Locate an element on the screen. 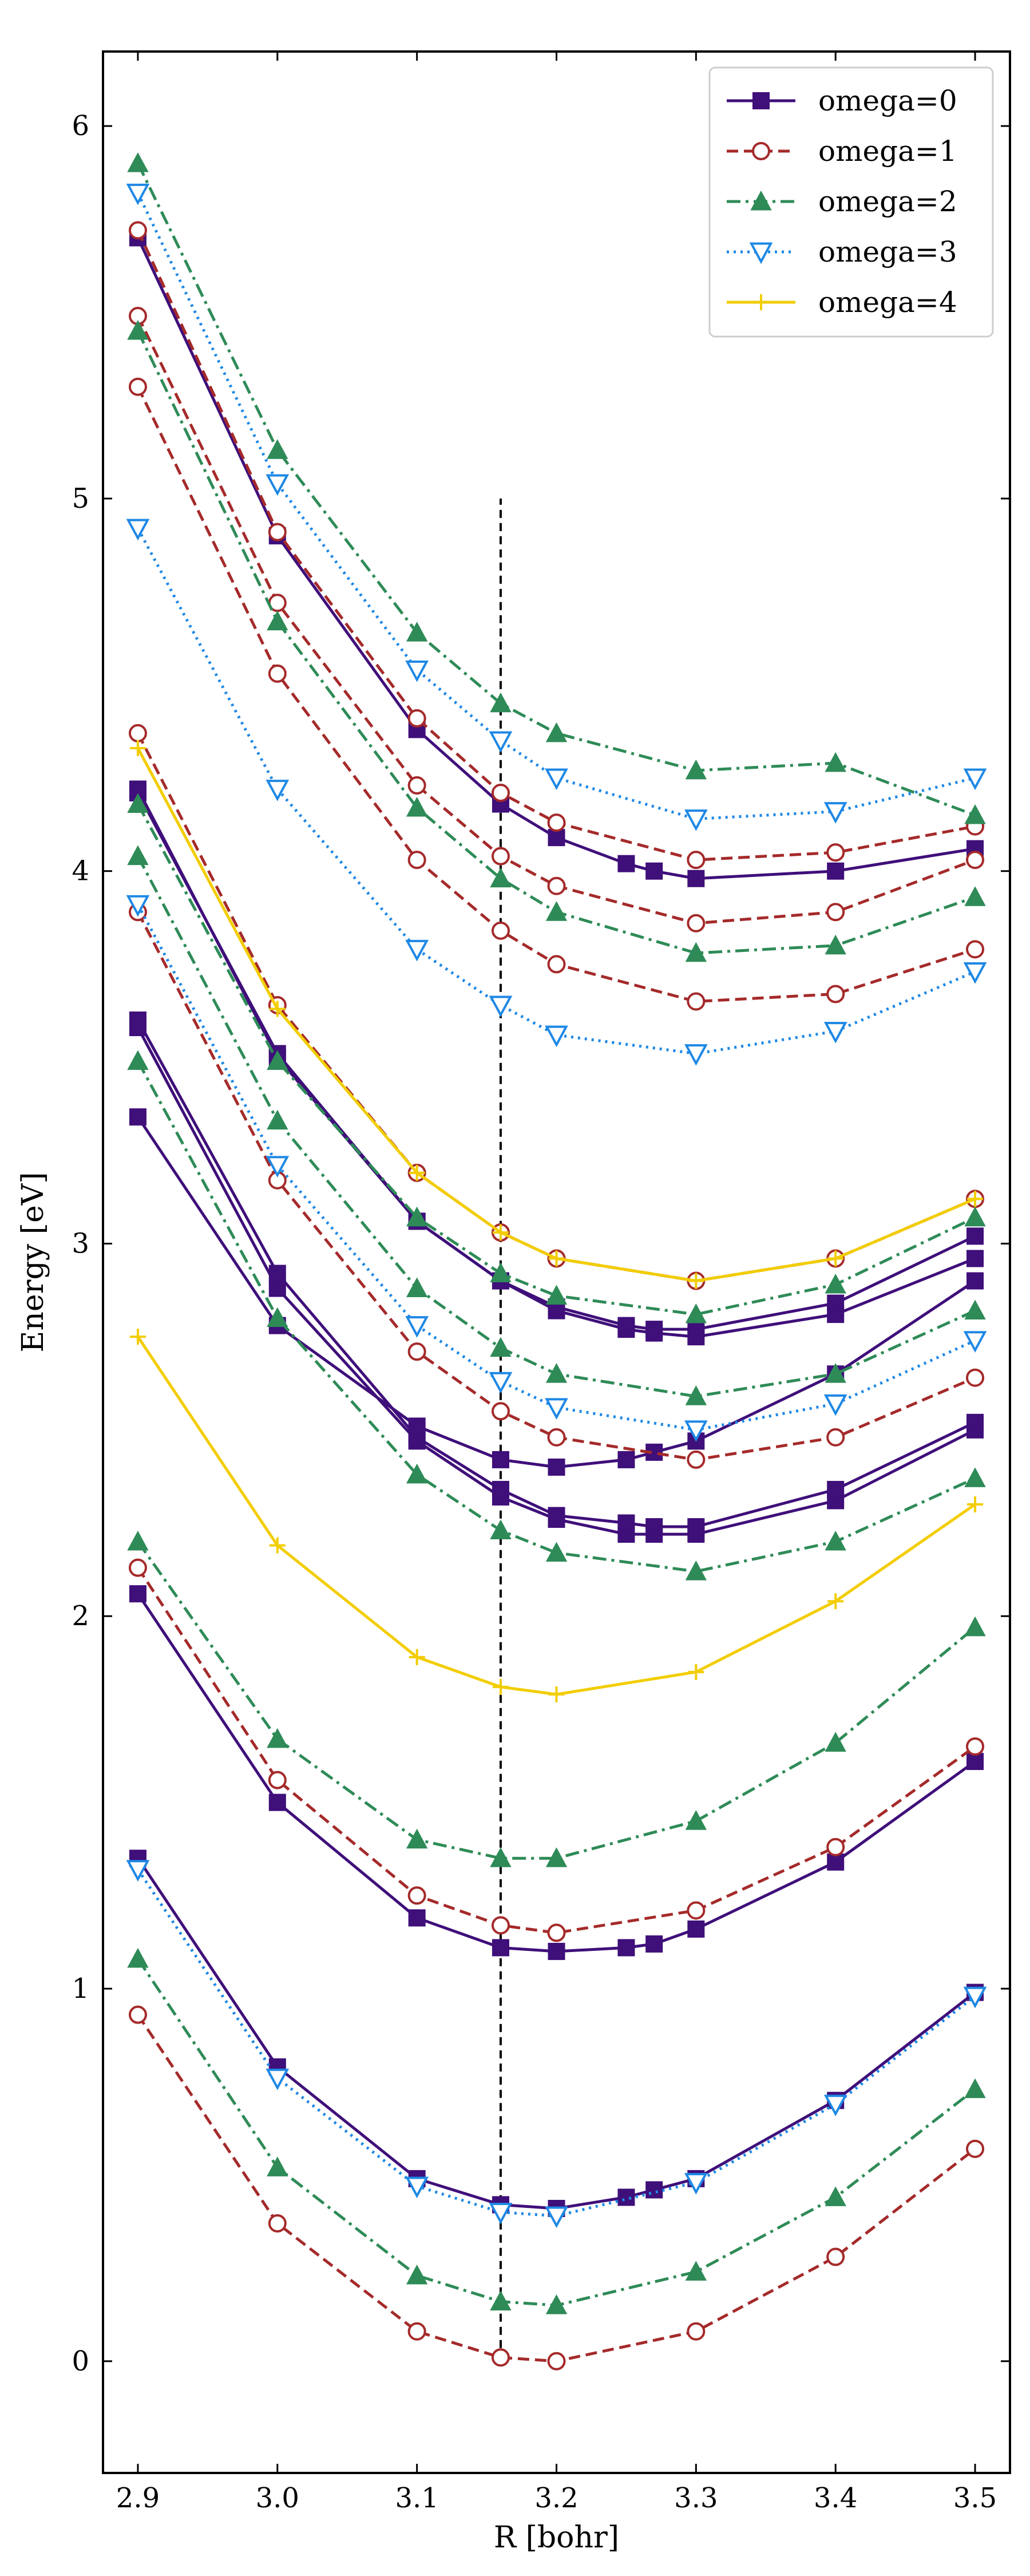 The image size is (1030, 2576). legend-entry: omega=0 is located at coordinates (842, 100).